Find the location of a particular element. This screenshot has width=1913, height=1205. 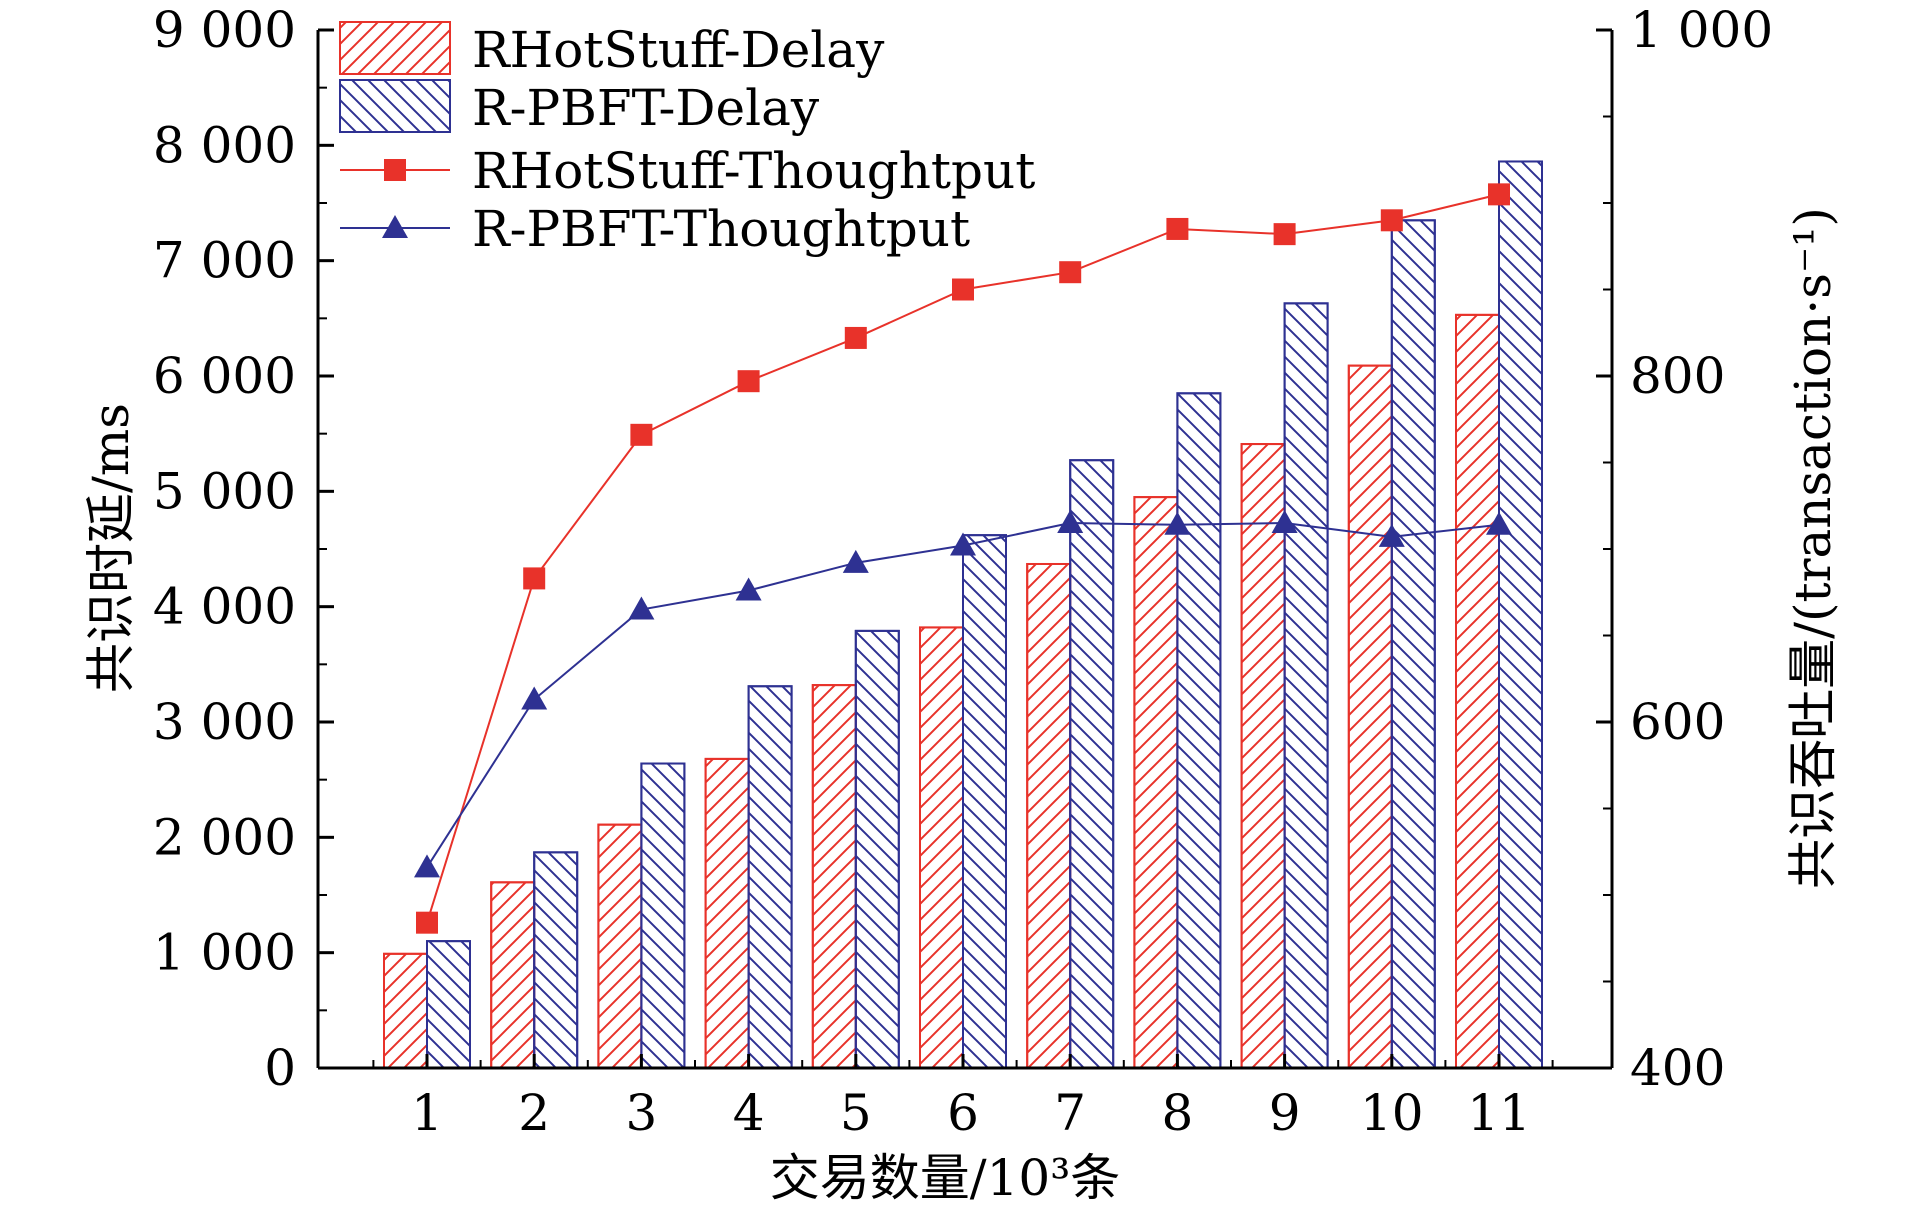

x-tick-label-11: 11 is located at coordinates (1499, 1113).